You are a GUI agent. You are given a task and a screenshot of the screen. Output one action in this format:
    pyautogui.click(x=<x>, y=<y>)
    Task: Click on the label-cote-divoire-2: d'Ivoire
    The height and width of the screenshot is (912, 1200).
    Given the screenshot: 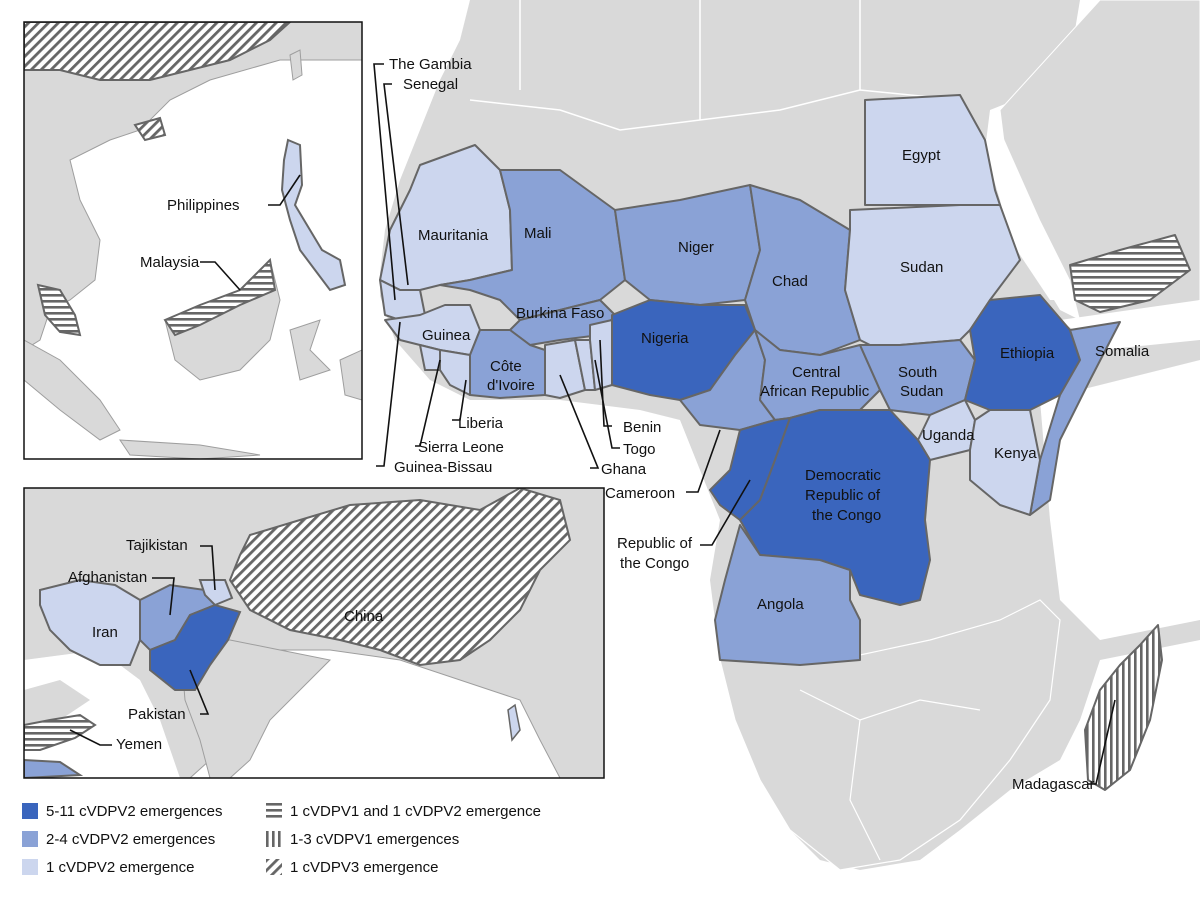 What is the action you would take?
    pyautogui.click(x=511, y=385)
    